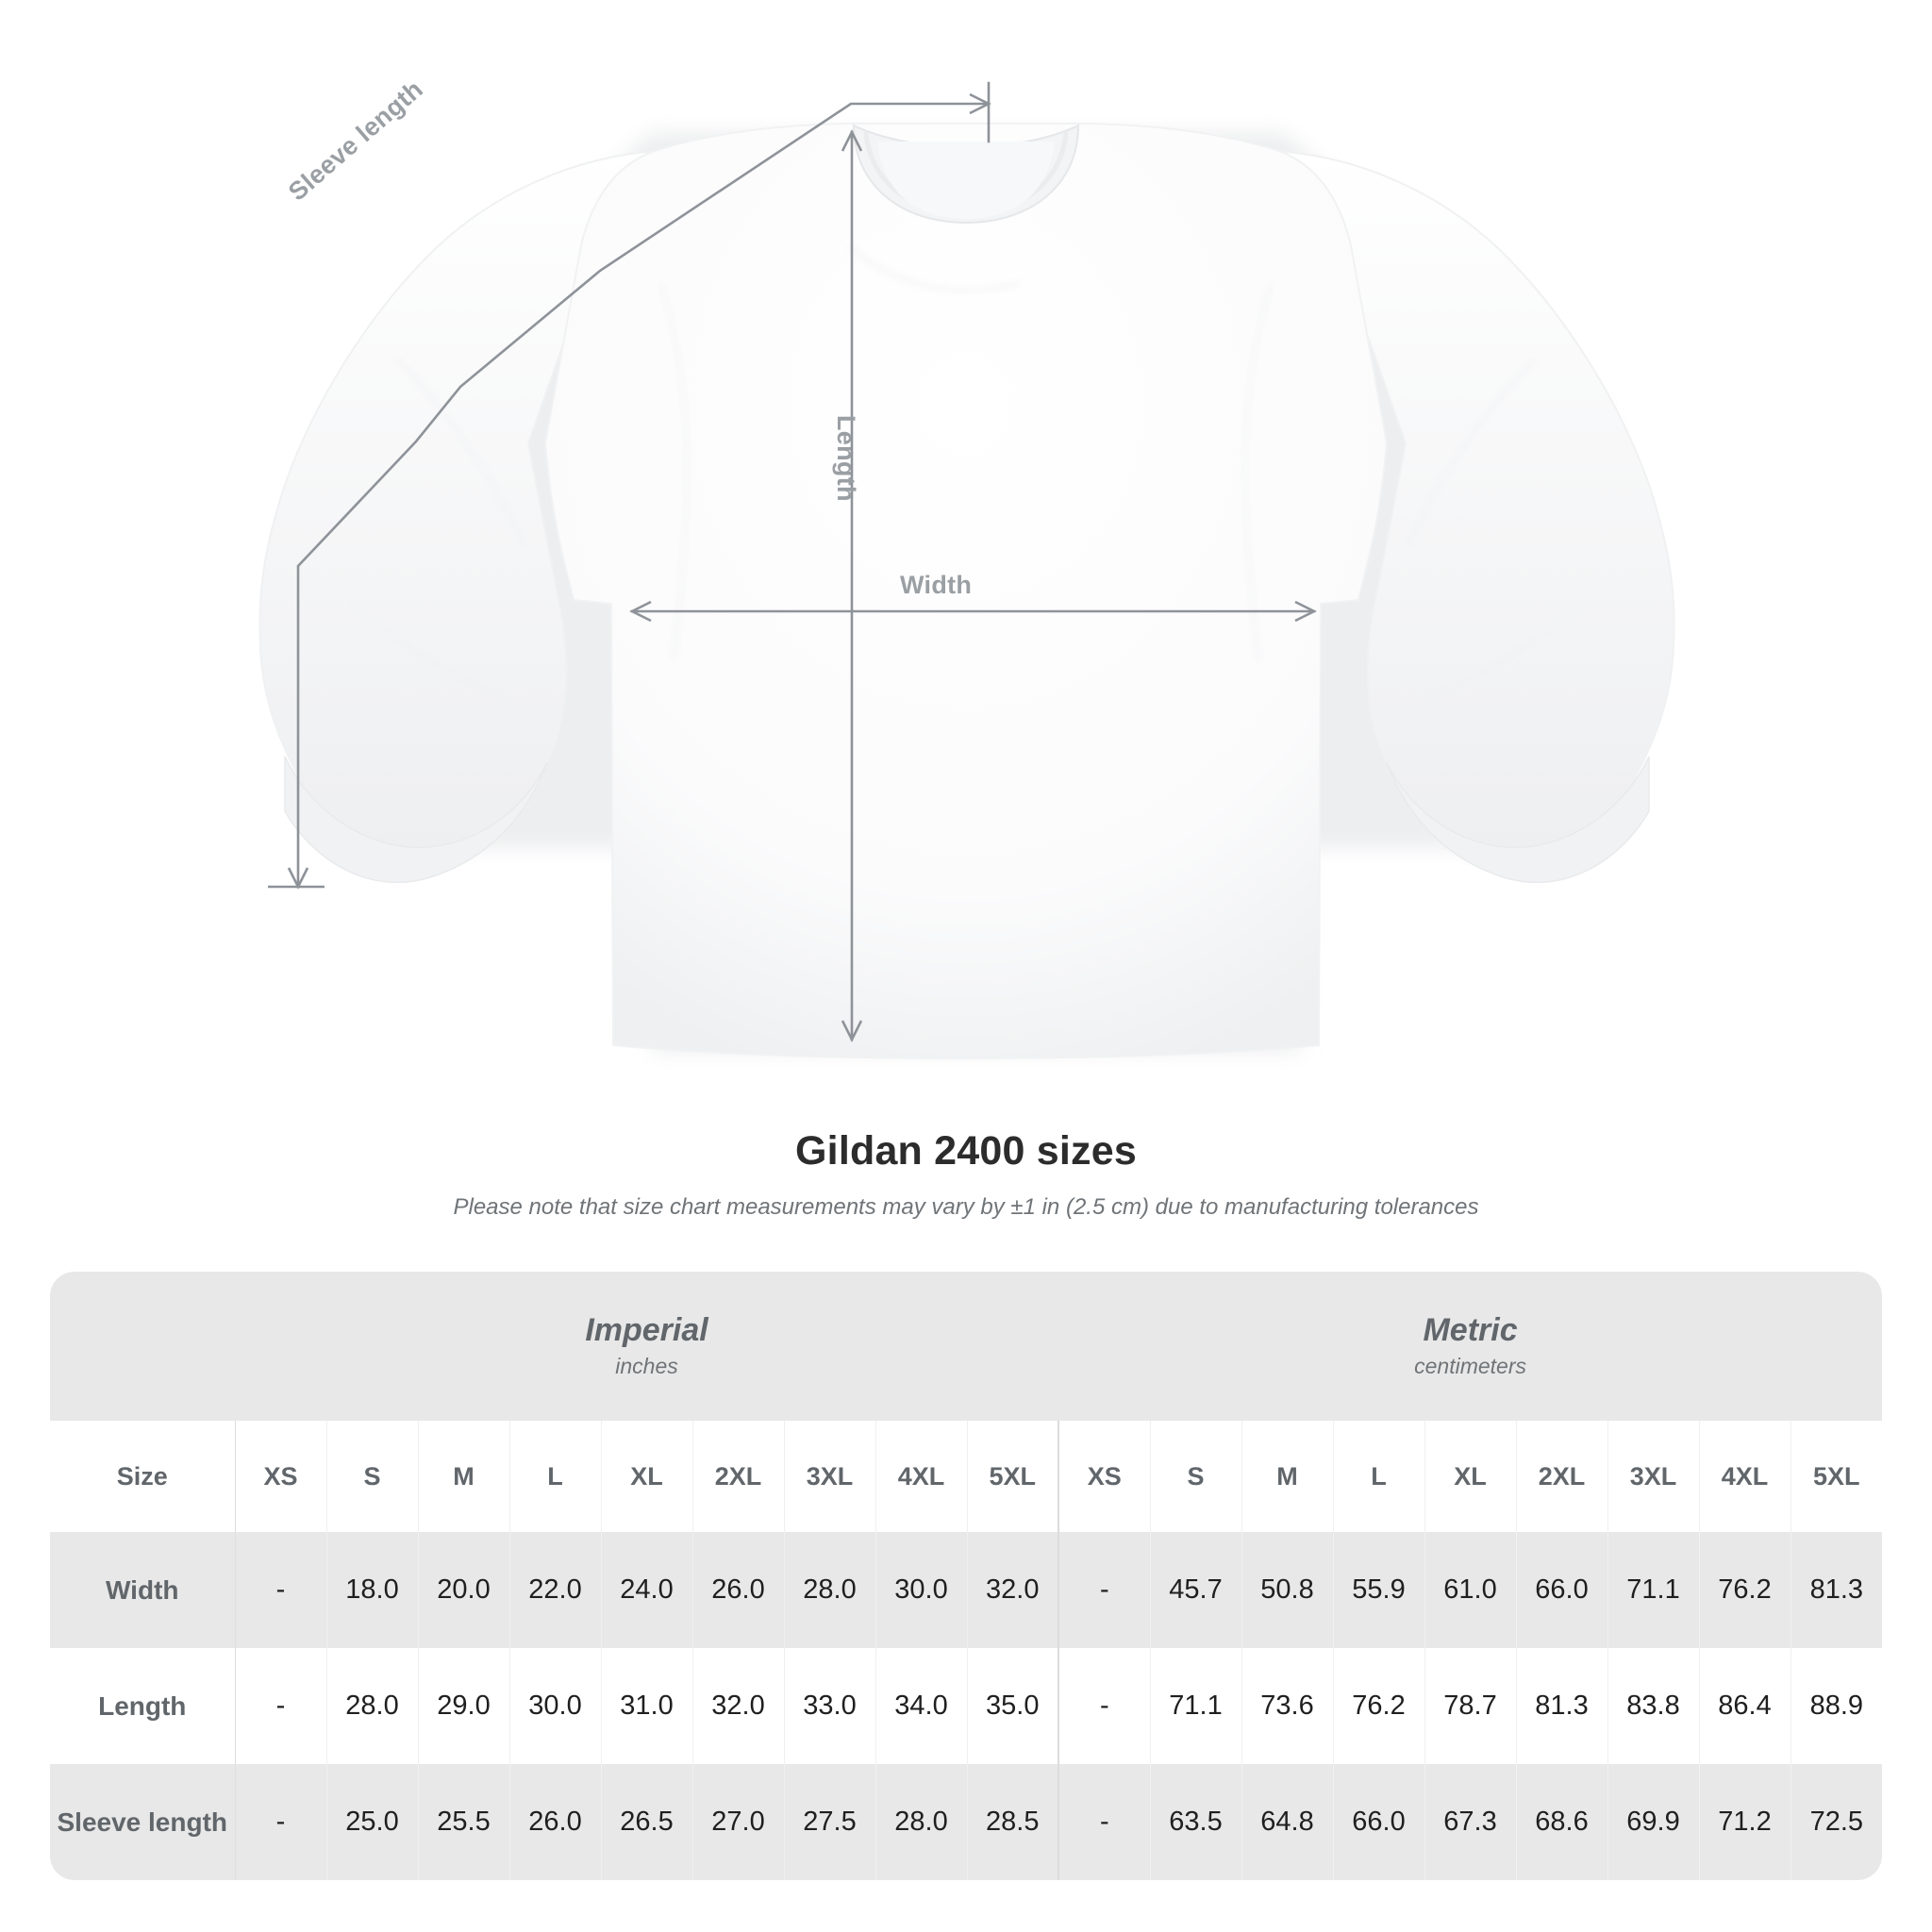 This screenshot has height=1932, width=1932. Describe the element at coordinates (1562, 1476) in the screenshot. I see `size-header-metric-2xl: 2XL` at that location.